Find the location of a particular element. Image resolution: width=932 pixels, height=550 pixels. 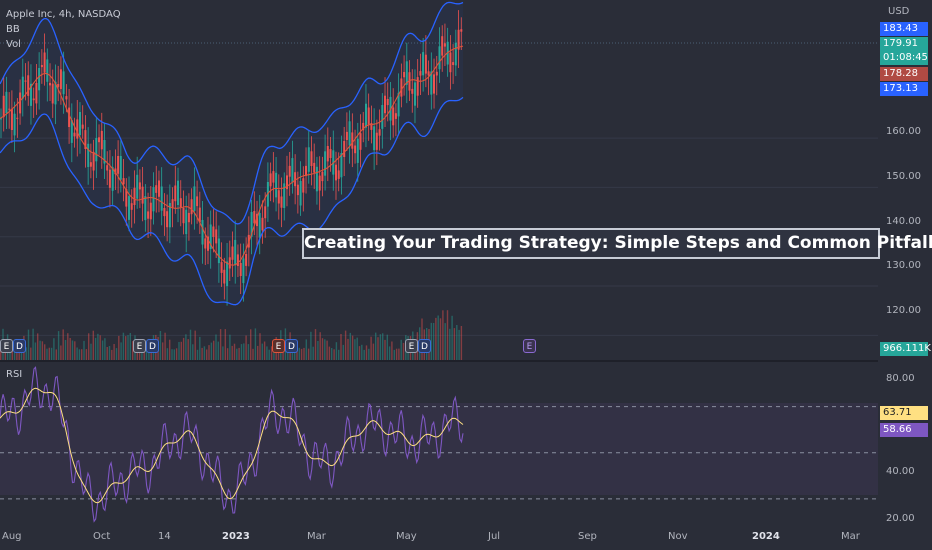

upcoming-earnings-marker: E is located at coordinates (529, 346).